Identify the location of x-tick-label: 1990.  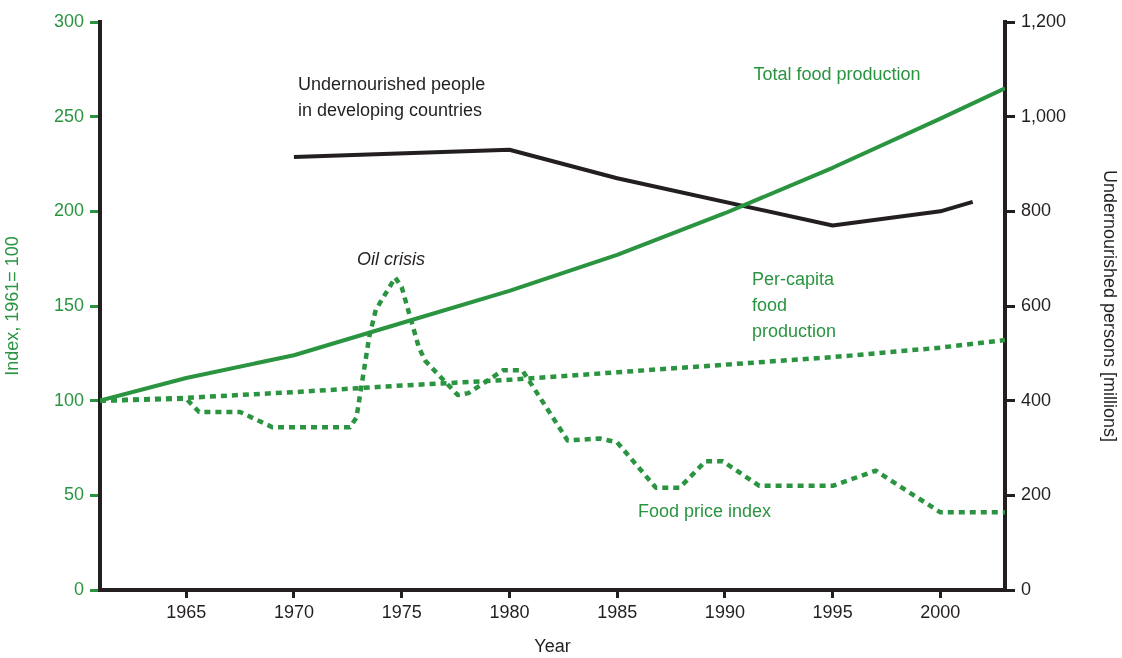
(724, 611).